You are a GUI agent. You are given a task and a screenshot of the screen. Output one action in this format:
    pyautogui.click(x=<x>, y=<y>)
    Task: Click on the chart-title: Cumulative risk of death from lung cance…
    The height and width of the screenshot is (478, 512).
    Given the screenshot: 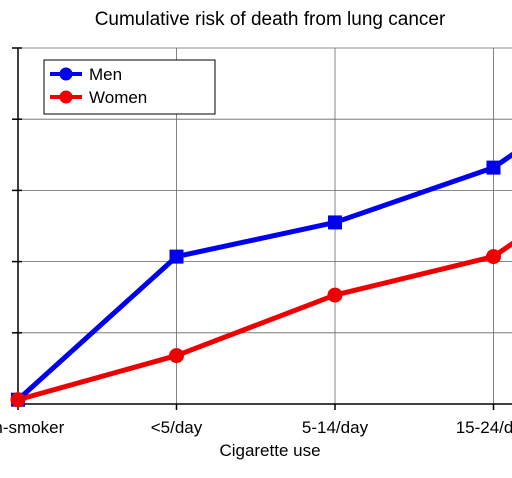 What is the action you would take?
    pyautogui.click(x=270, y=19)
    